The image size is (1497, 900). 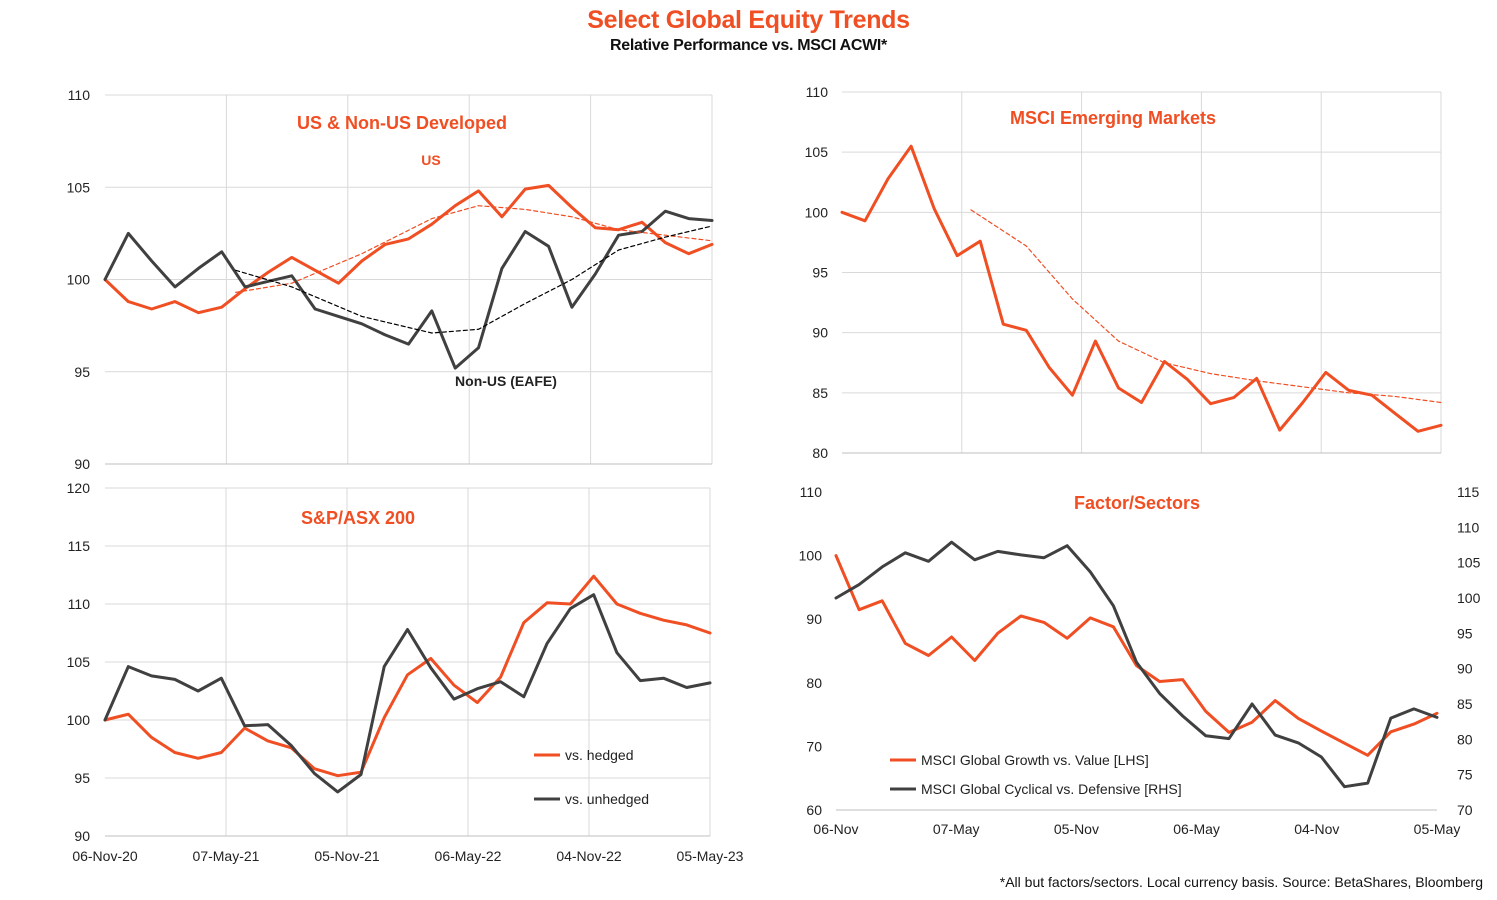 What do you see at coordinates (79, 546) in the screenshot?
I see `y-tick-label: 115` at bounding box center [79, 546].